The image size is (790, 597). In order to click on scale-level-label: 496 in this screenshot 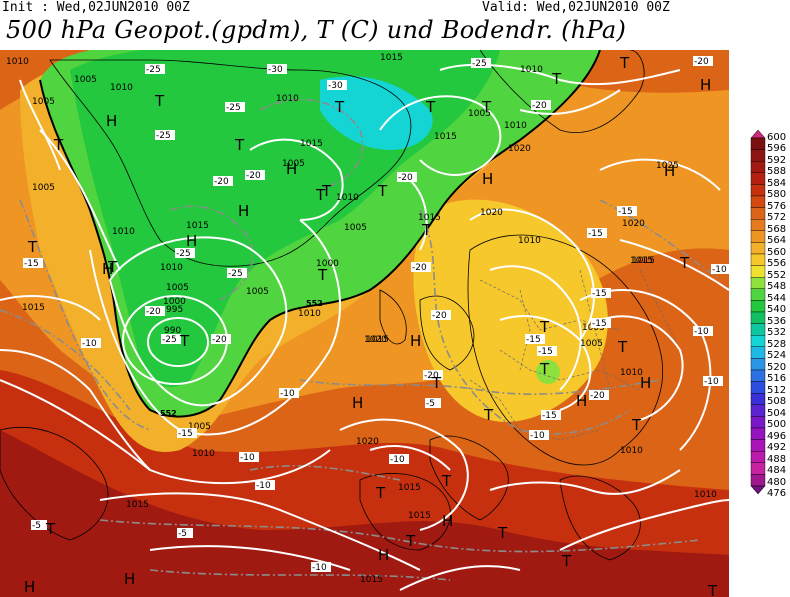, I will do `click(777, 436)`.